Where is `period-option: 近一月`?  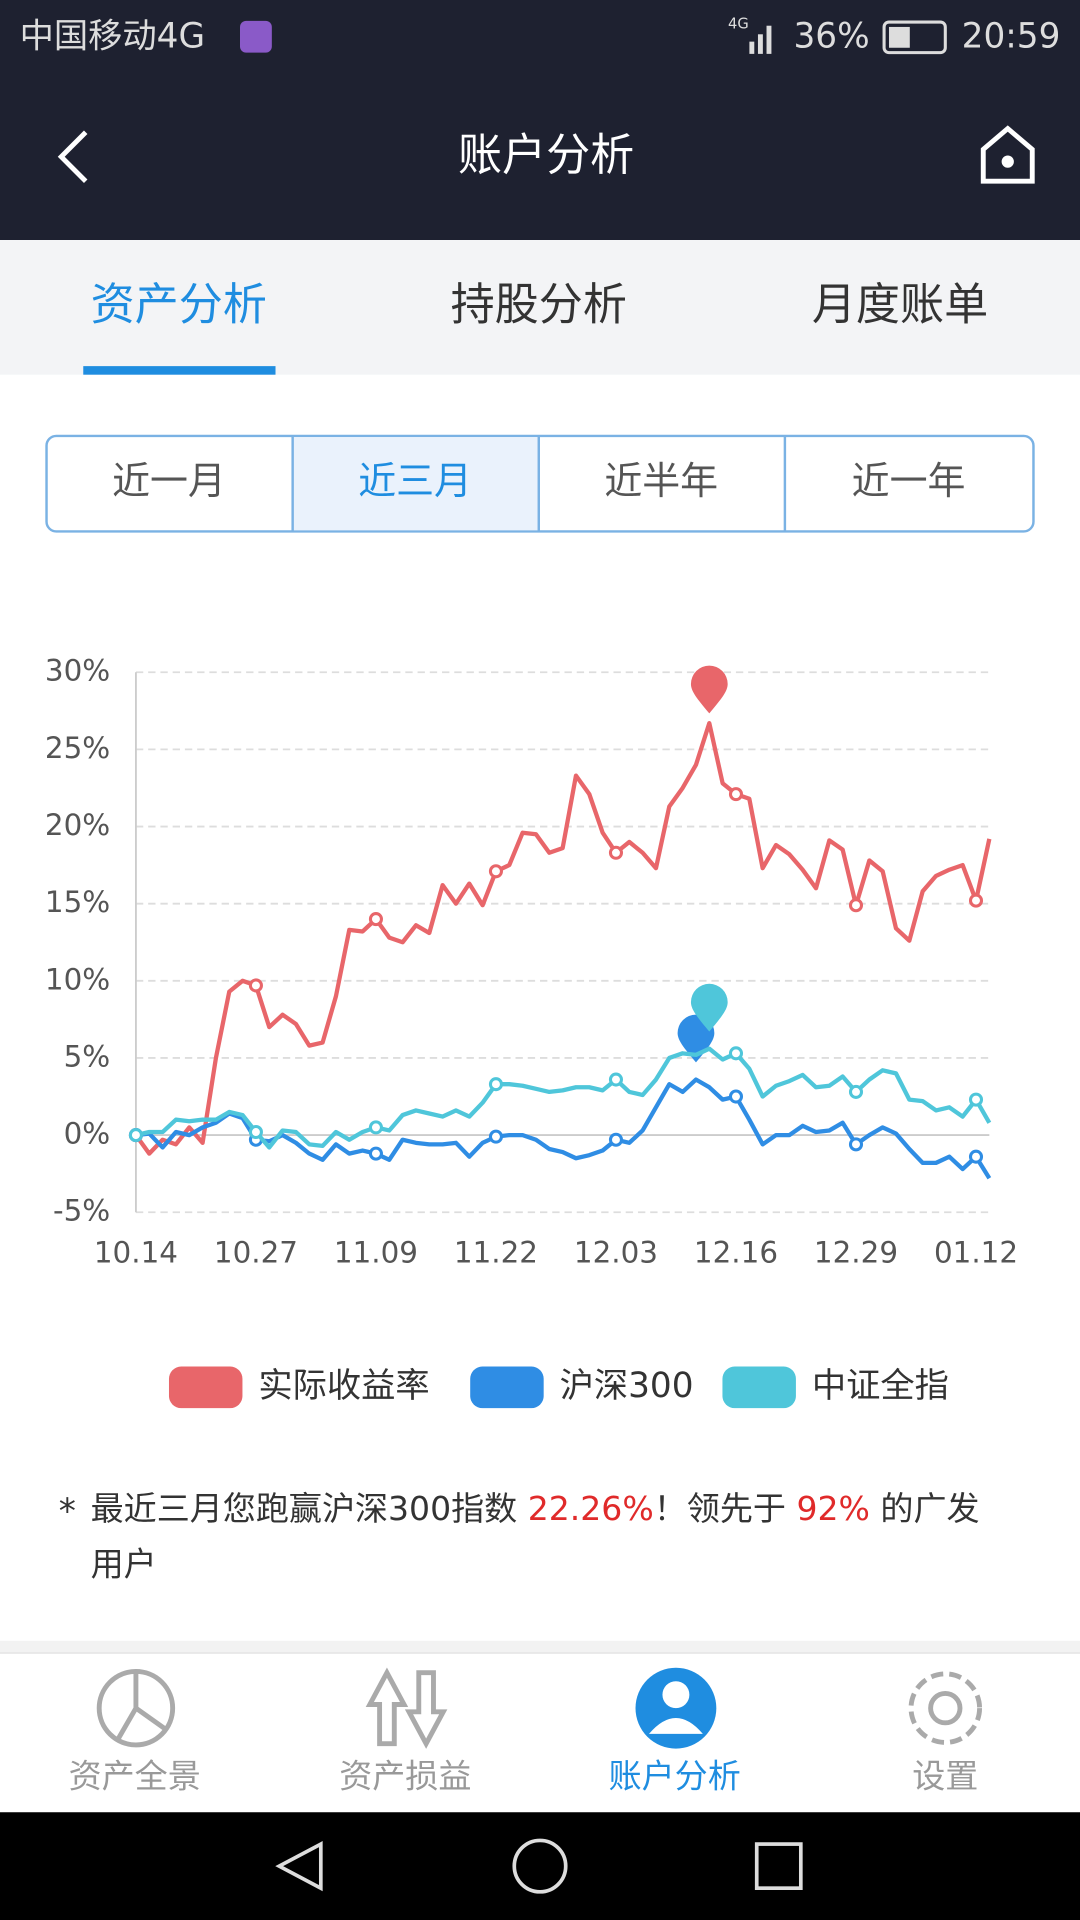
period-option: 近一月 is located at coordinates (169, 481).